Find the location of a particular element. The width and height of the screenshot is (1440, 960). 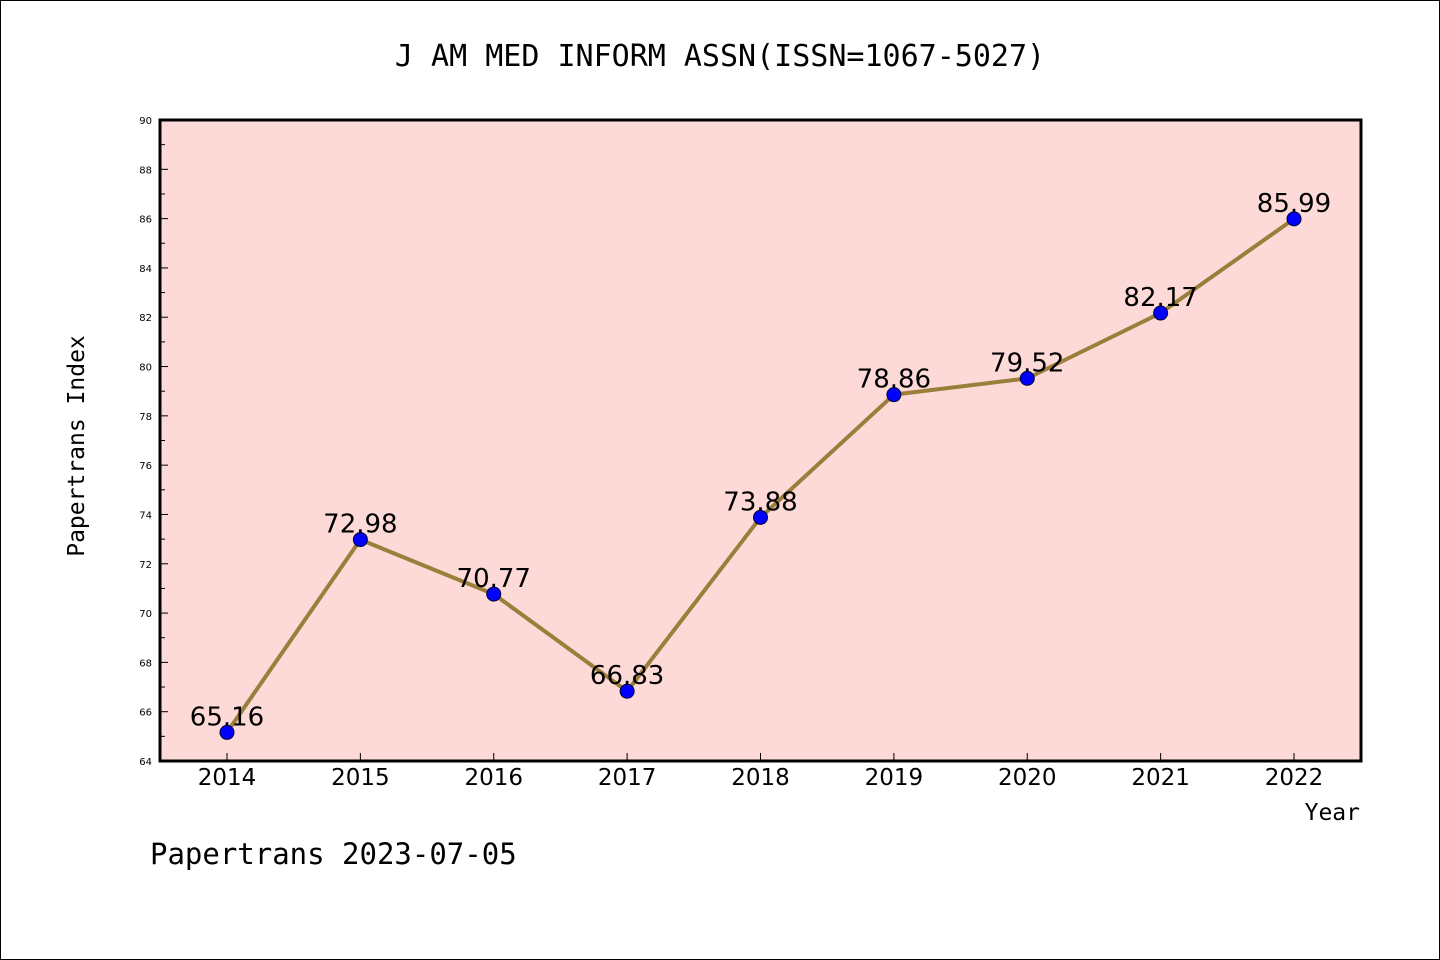

x-axis-title: Year is located at coordinates (1332, 813).